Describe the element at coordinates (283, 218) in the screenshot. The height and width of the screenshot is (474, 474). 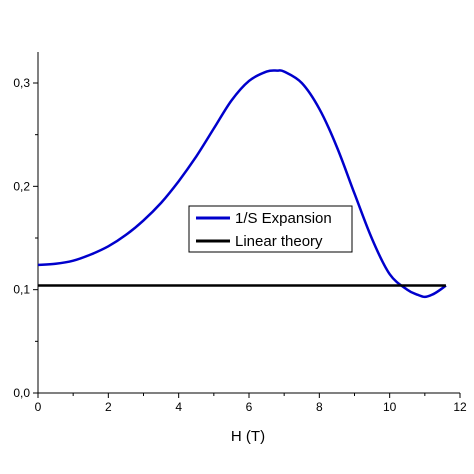
I see `legend-label-1s-expansion: 1/S Expansion` at that location.